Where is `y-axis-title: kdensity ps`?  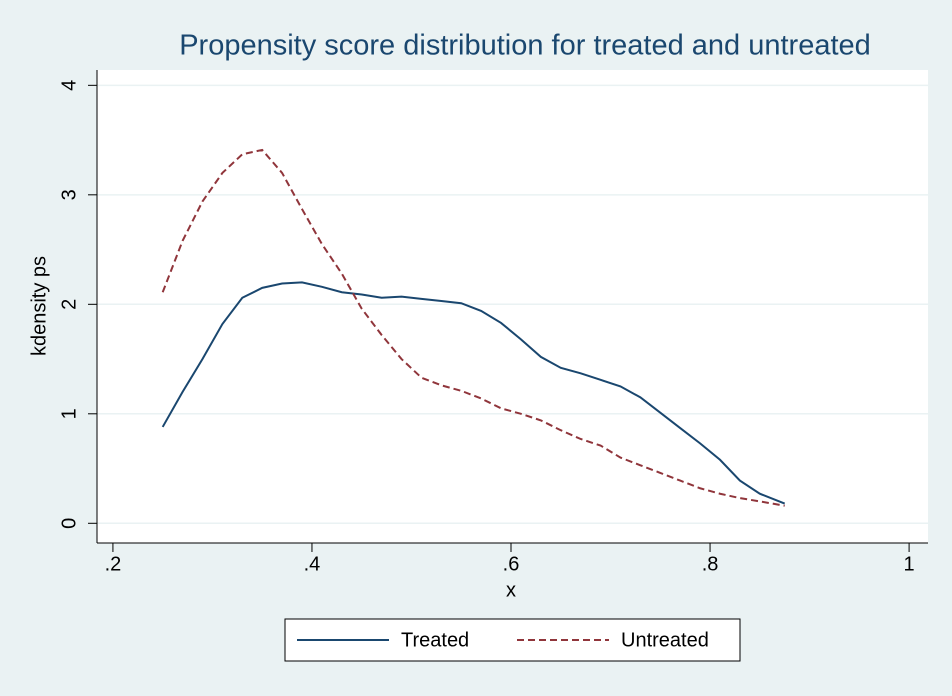
y-axis-title: kdensity ps is located at coordinates (39, 306).